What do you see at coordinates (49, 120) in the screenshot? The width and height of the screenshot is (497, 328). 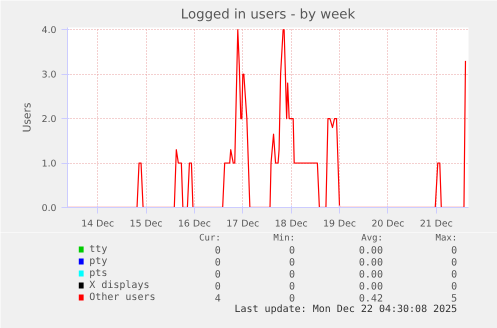 I see `y-tick-label: 2.0` at bounding box center [49, 120].